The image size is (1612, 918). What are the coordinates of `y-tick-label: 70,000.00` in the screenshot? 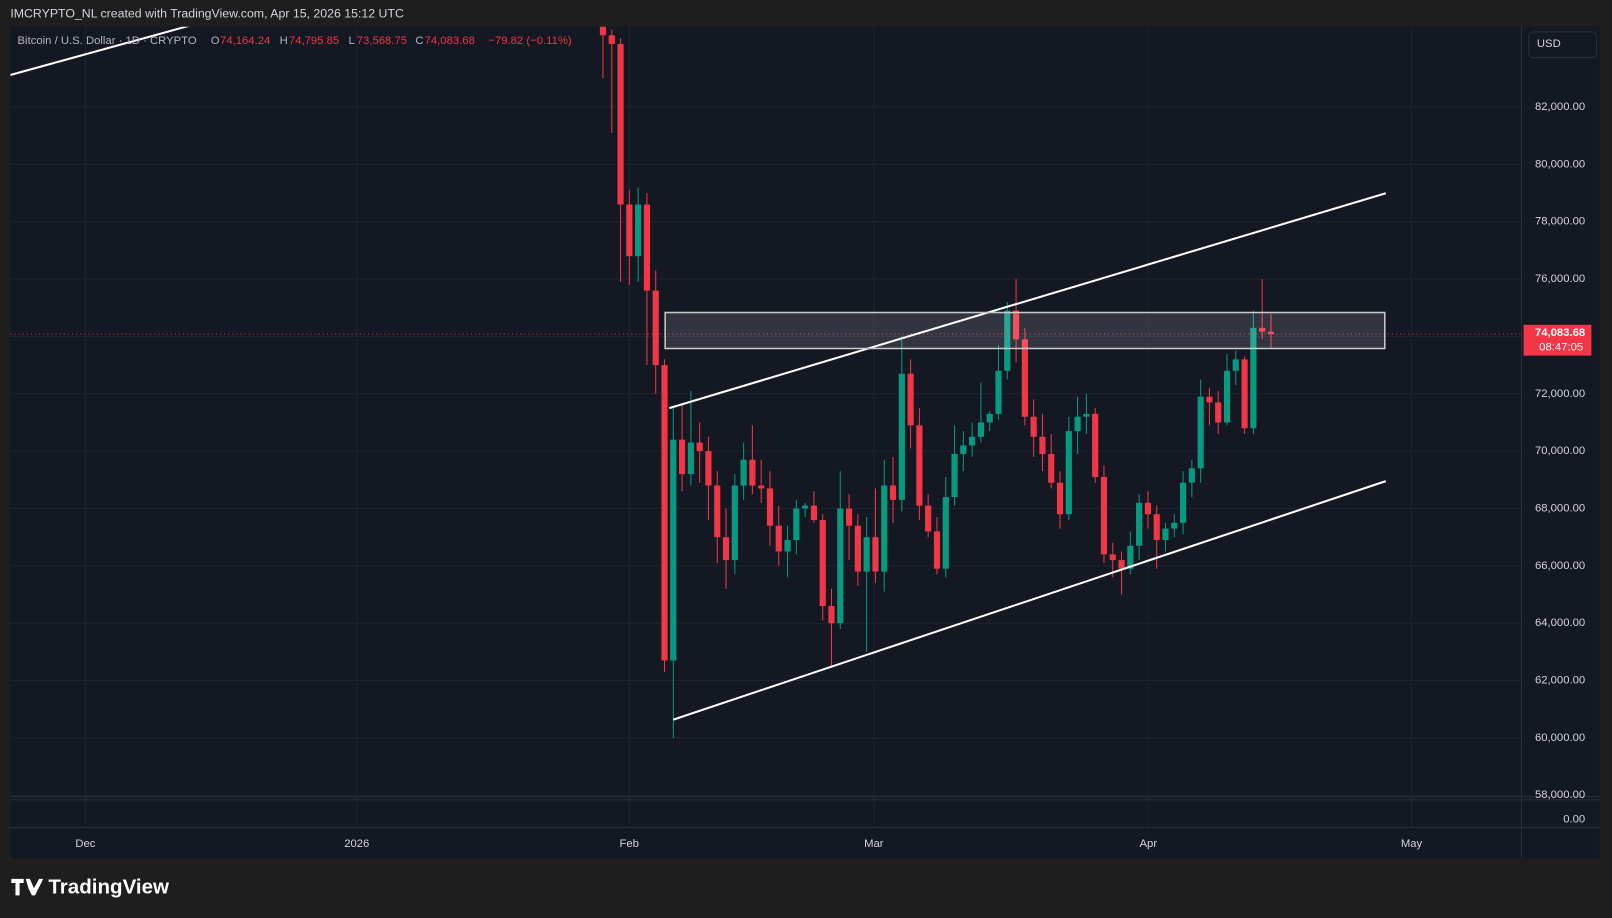 It's located at (1560, 451).